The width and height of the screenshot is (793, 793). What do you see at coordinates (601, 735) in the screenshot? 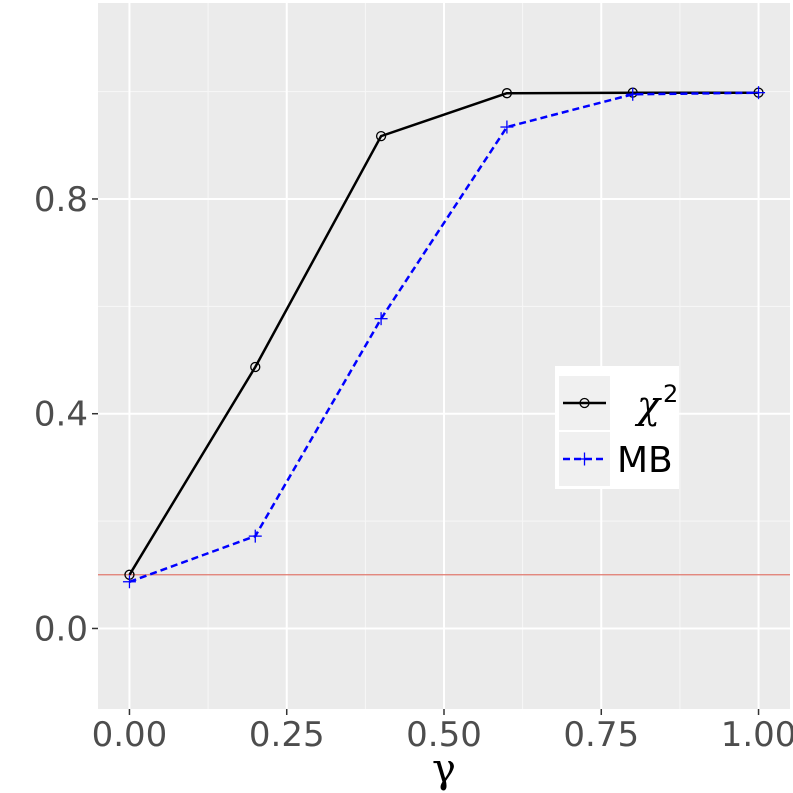
I see `x-tick-label: 0.75` at bounding box center [601, 735].